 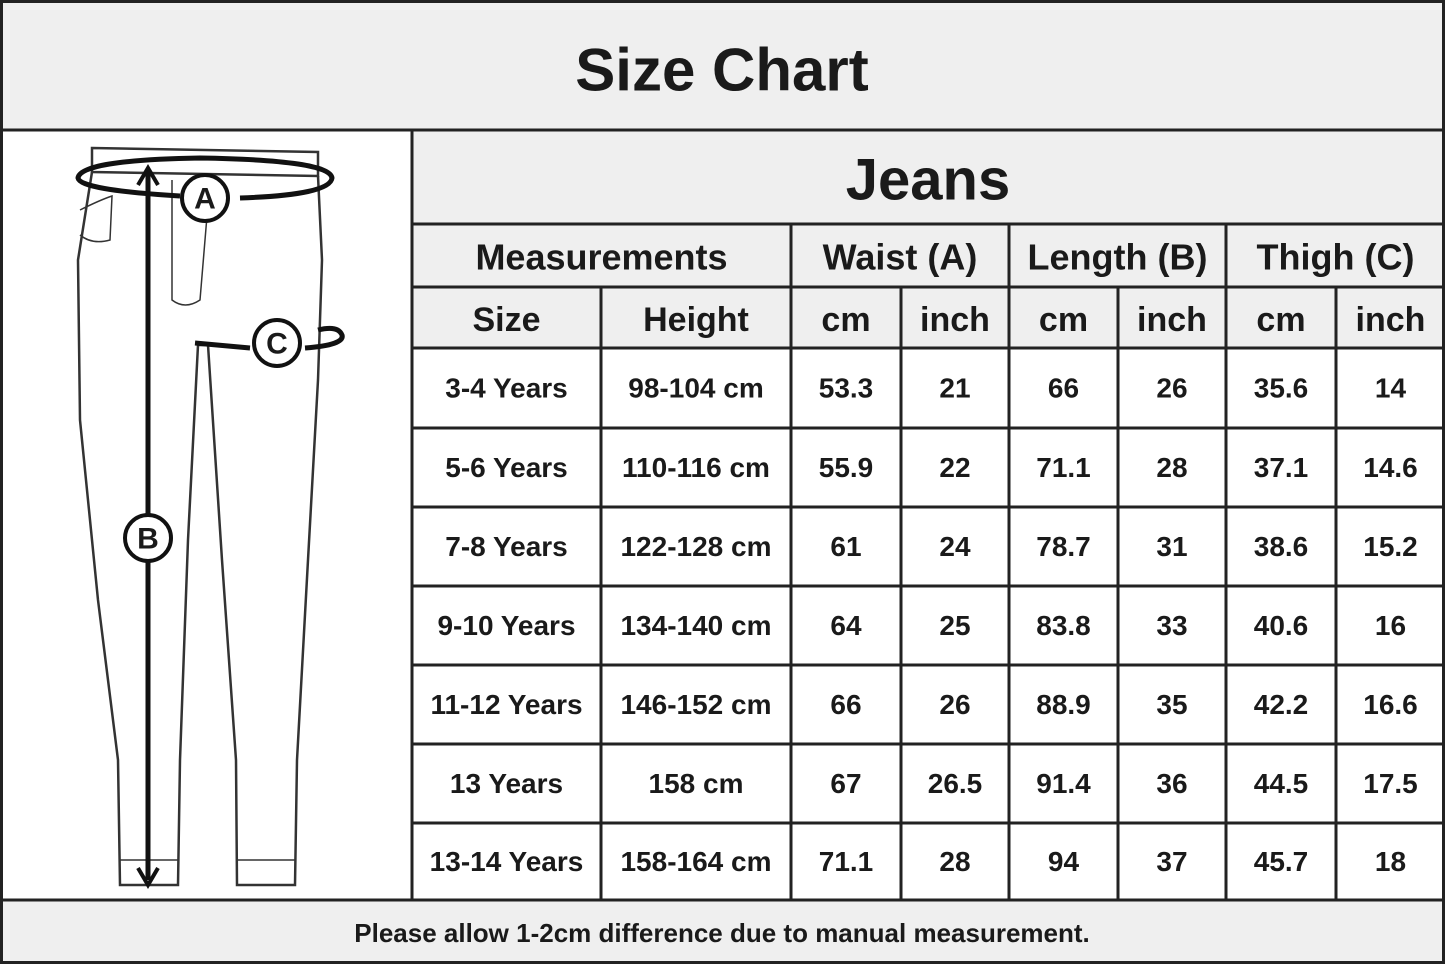 What do you see at coordinates (1118, 257) in the screenshot?
I see `group-header: Length (B)` at bounding box center [1118, 257].